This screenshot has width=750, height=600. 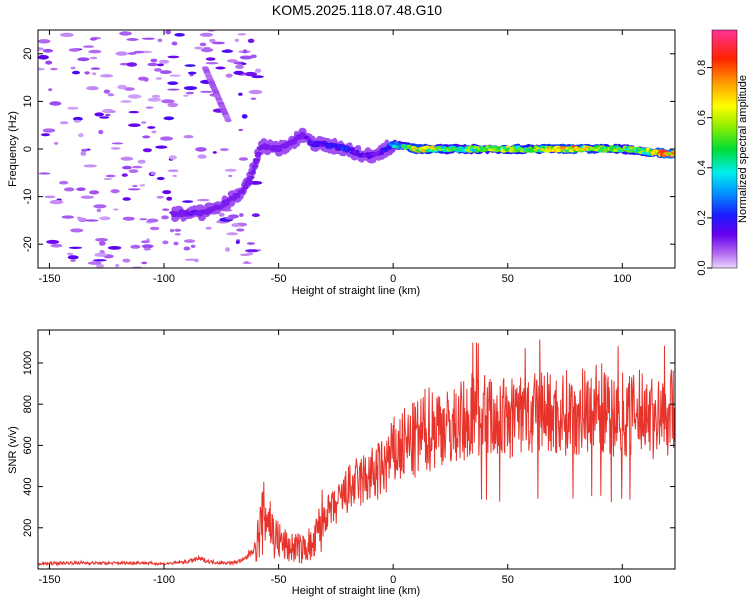 I want to click on spectrogram-x-tick-label: -100, so click(x=164, y=279).